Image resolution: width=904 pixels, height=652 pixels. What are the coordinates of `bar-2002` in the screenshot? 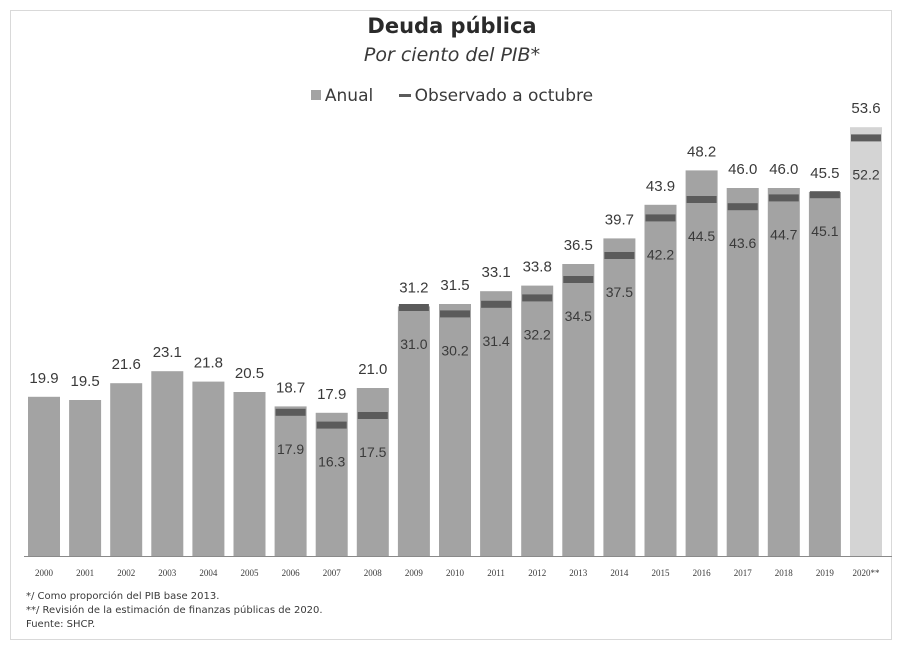 It's located at (126, 469).